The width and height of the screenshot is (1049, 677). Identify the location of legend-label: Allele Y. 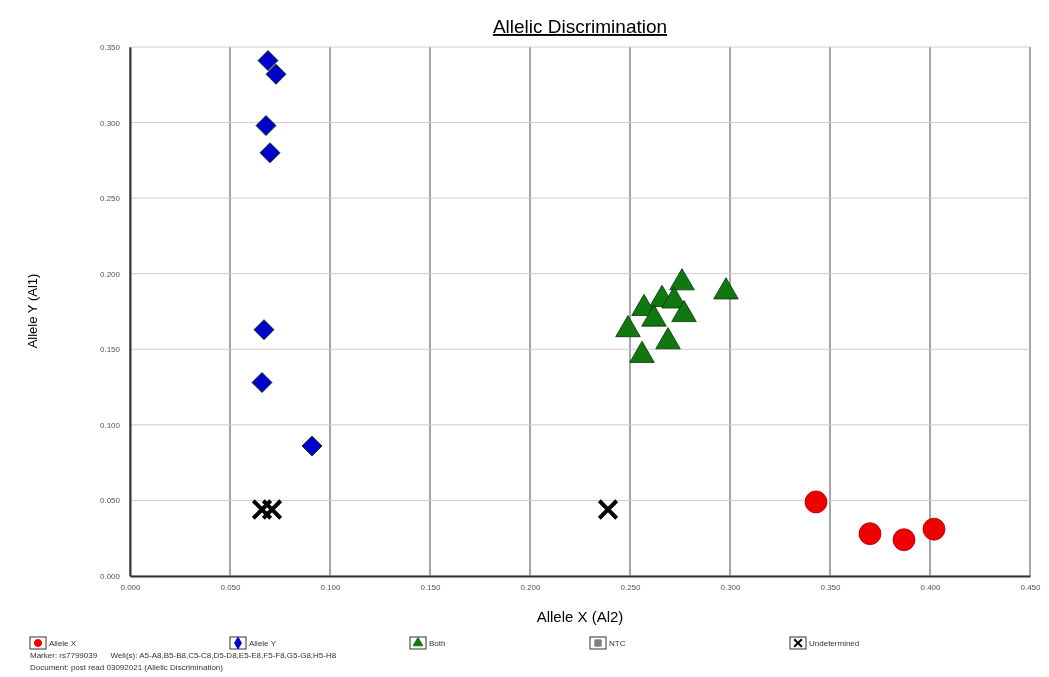
(263, 643).